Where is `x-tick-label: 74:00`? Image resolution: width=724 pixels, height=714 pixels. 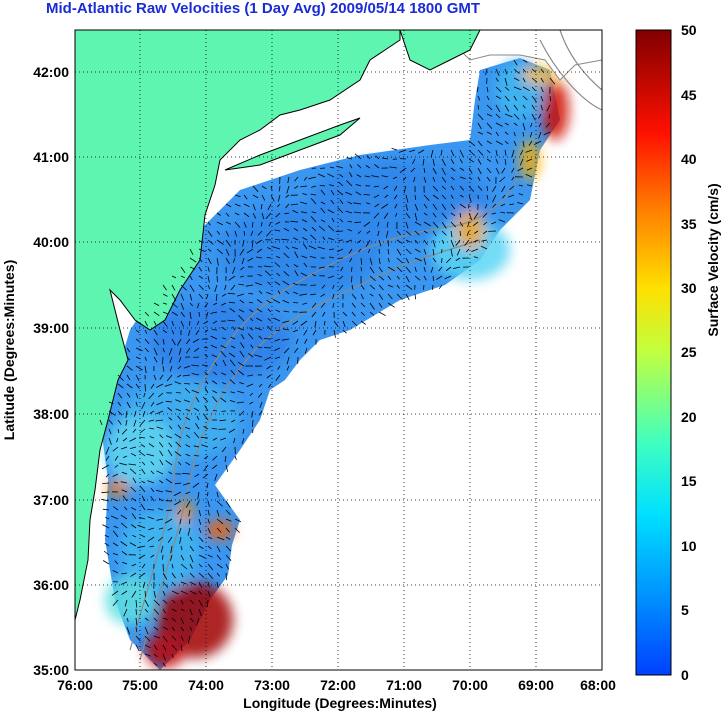
x-tick-label: 74:00 is located at coordinates (206, 685).